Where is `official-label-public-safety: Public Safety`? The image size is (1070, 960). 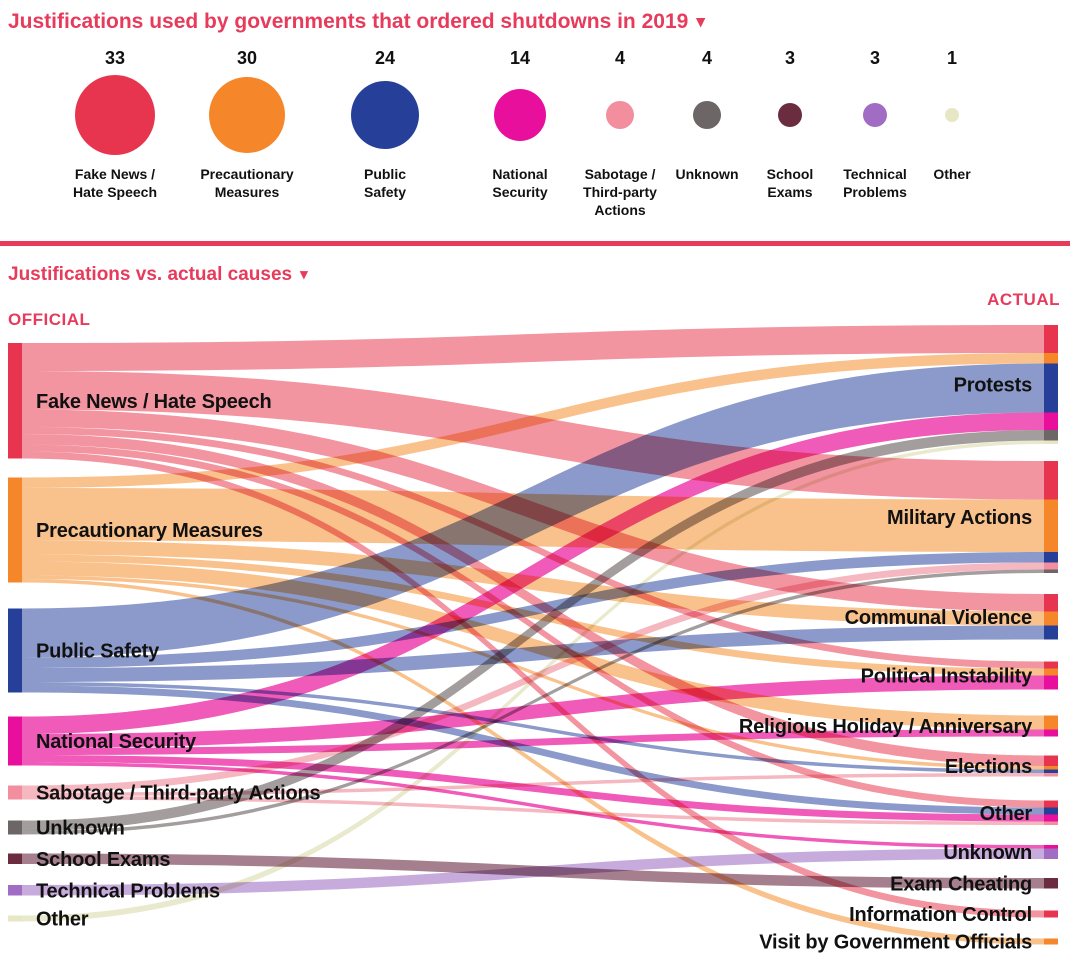 official-label-public-safety: Public Safety is located at coordinates (98, 652).